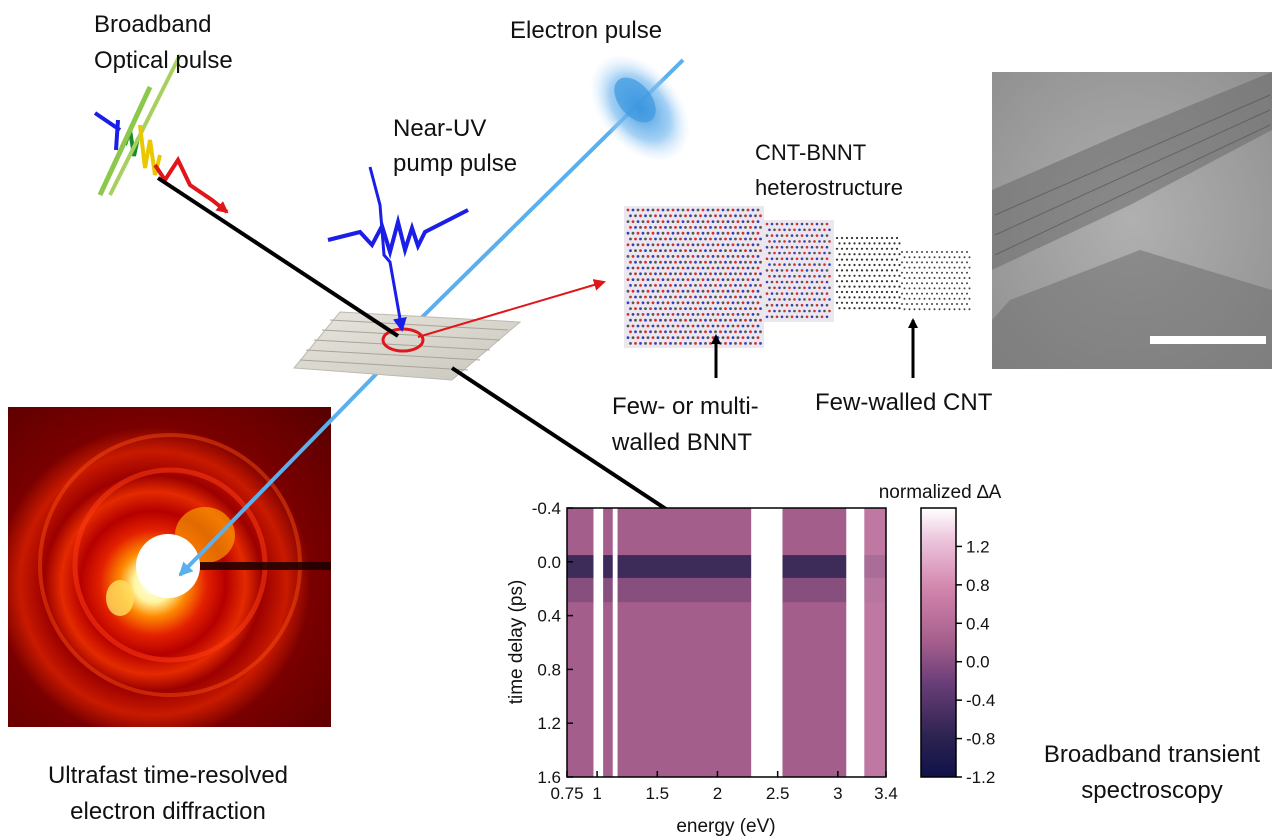  Describe the element at coordinates (586, 30) in the screenshot. I see `label-electron-pulse: Electron pulse` at that location.